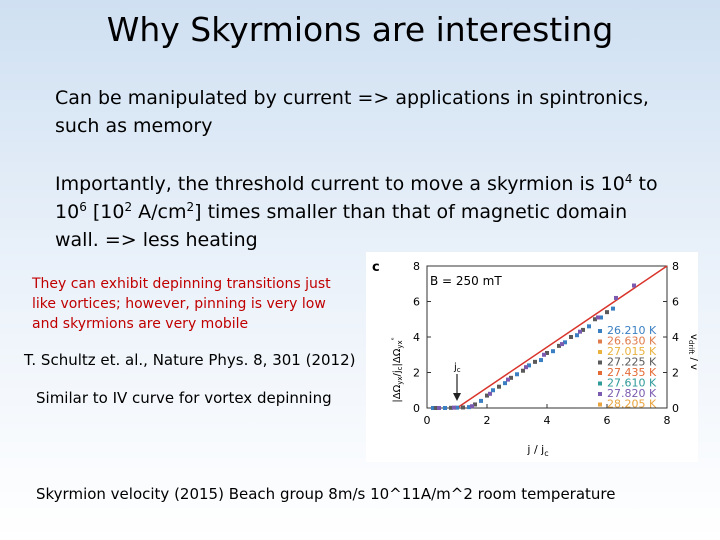 The height and width of the screenshot is (540, 720). I want to click on fit-line, so click(562, 337).